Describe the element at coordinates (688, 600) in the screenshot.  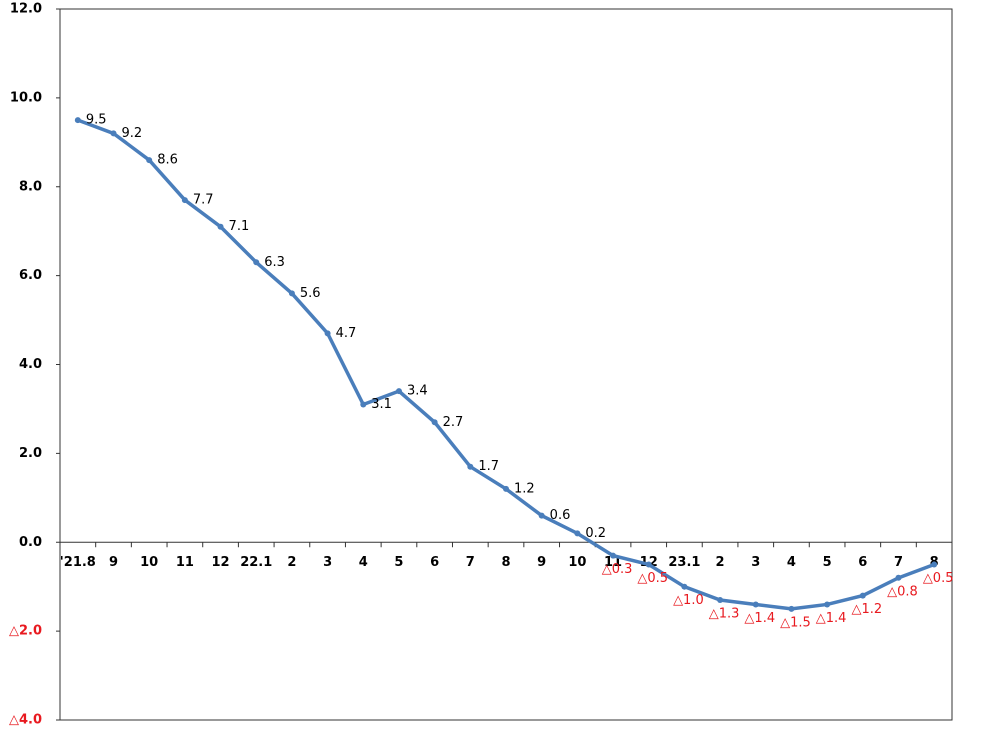
I see `data-label: △1.0` at that location.